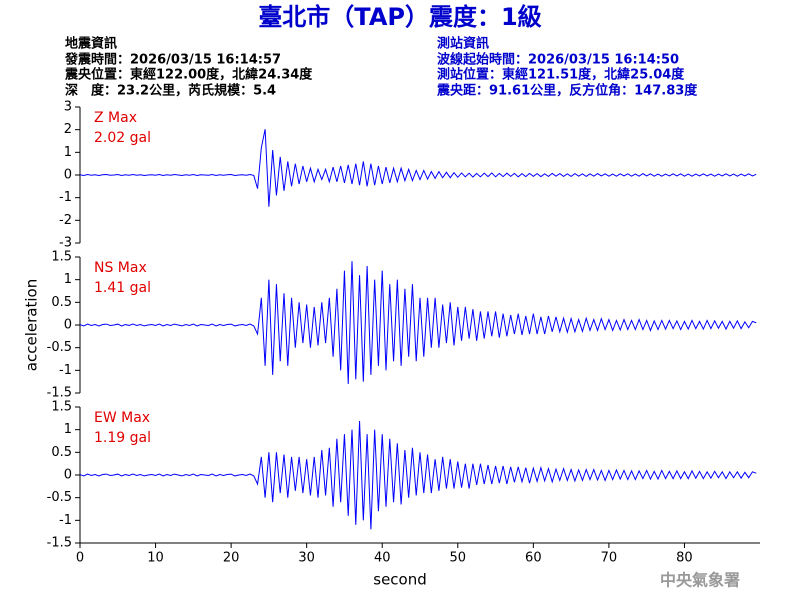  Describe the element at coordinates (609, 558) in the screenshot. I see `x-tick-label: 70` at that location.